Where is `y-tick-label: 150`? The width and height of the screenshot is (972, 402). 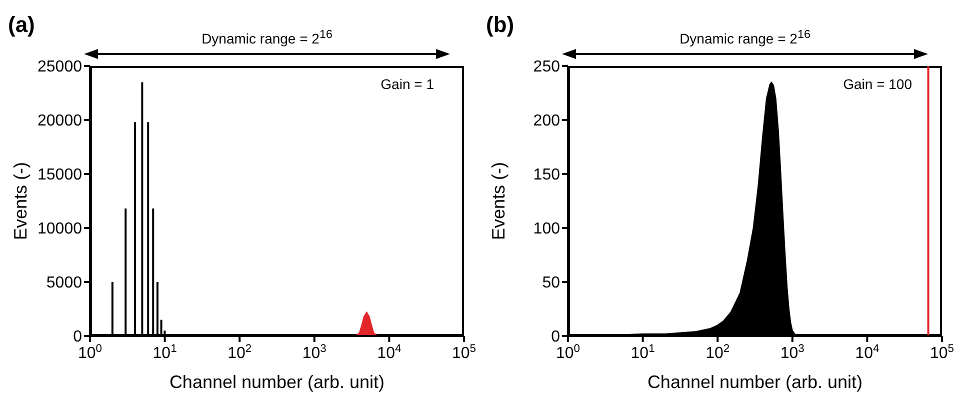 y-tick-label: 150 is located at coordinates (546, 175).